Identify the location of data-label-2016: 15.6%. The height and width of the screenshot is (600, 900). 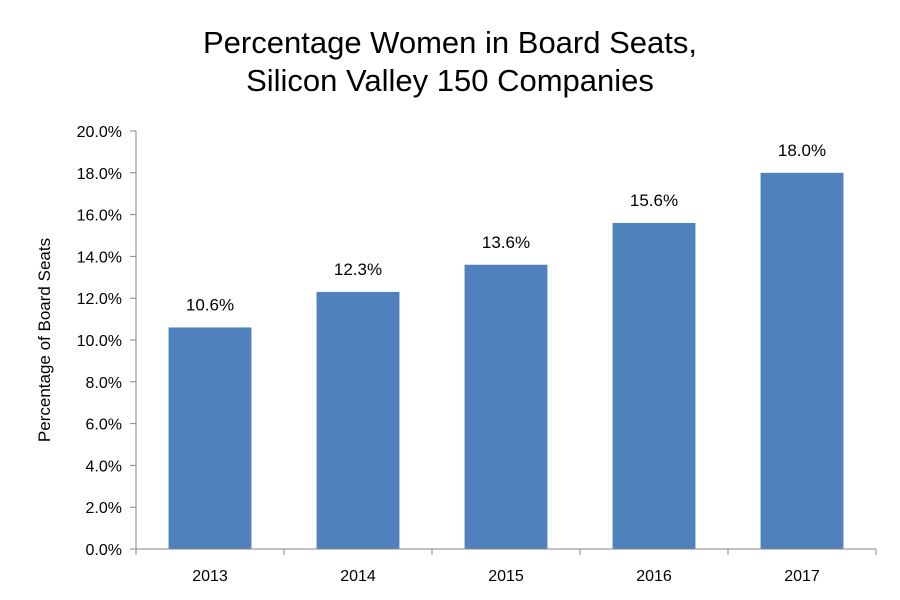
(654, 200).